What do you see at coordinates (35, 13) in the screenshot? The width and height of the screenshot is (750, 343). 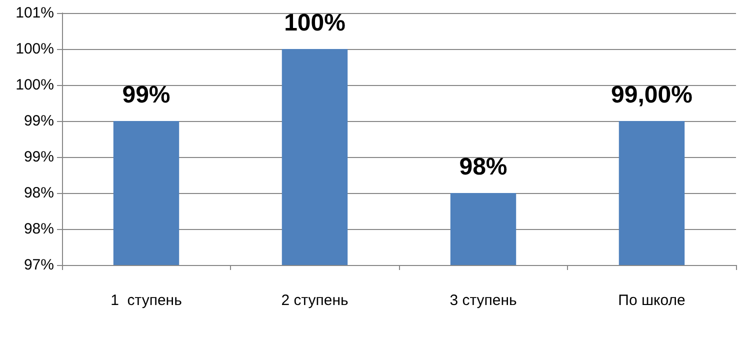 I see `y-tick-label: 101%` at bounding box center [35, 13].